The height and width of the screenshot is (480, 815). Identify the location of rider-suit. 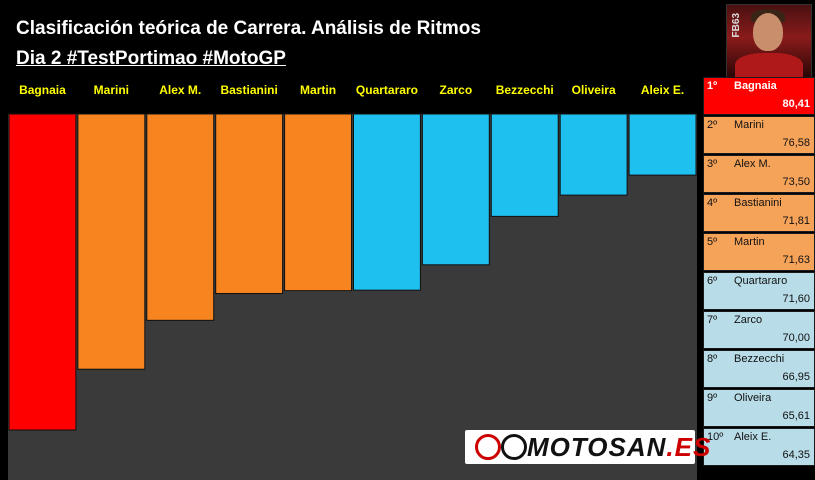
(769, 65).